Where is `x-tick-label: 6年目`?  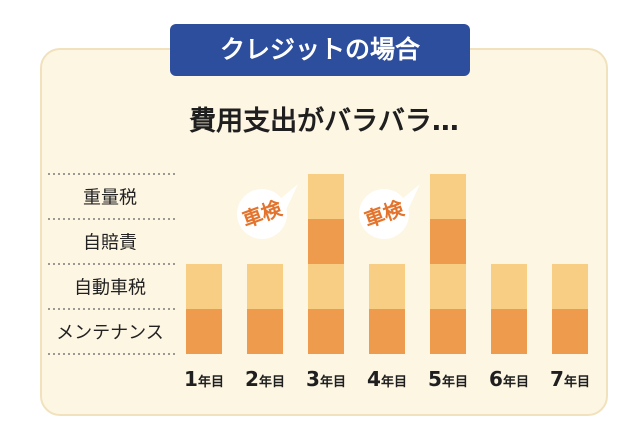
x-tick-label: 6年目 is located at coordinates (509, 379).